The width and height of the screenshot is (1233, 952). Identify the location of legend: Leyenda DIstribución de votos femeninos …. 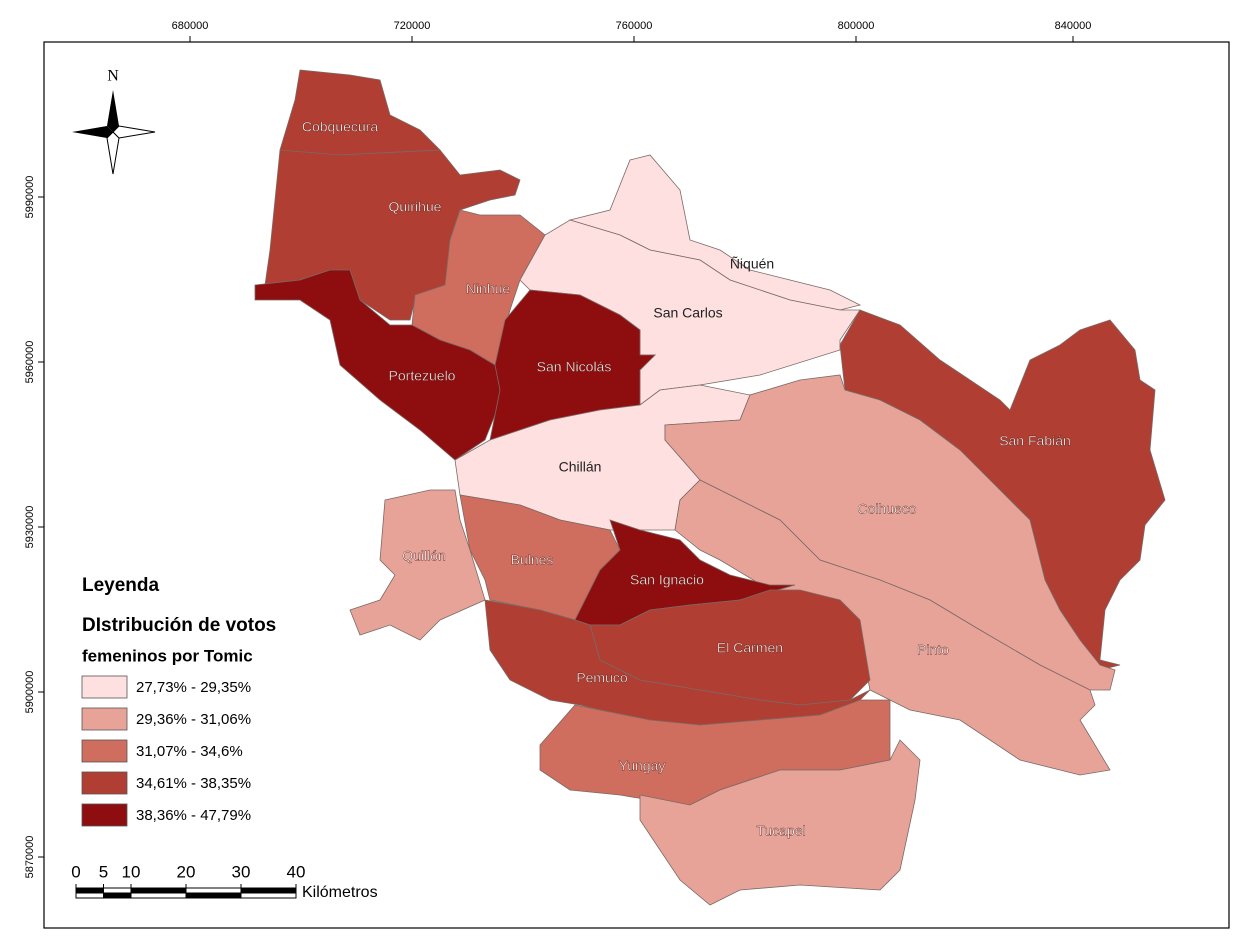
(178, 701).